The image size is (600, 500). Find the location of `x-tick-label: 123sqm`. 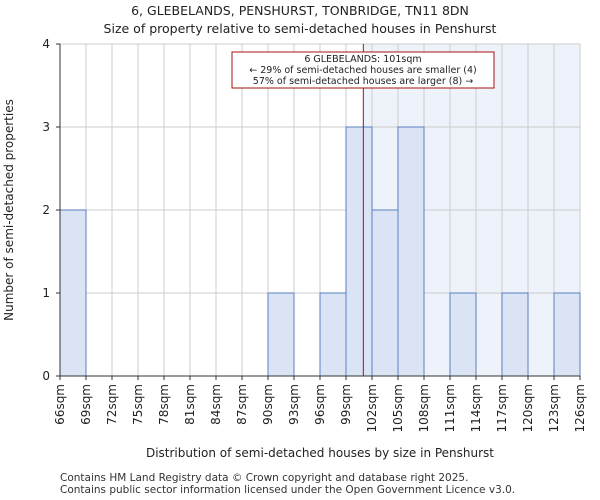

x-tick-label: 123sqm is located at coordinates (554, 408).